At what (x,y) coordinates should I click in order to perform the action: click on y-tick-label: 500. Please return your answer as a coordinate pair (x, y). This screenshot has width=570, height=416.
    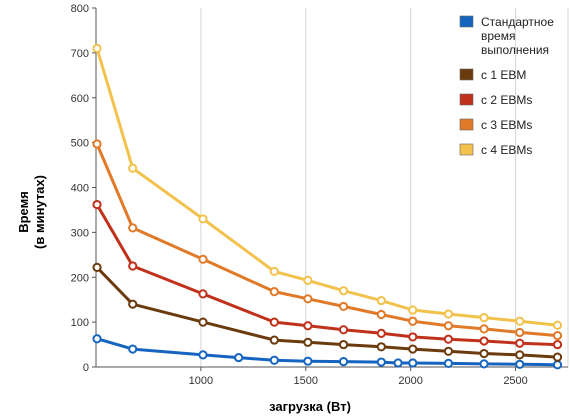
    Looking at the image, I should click on (80, 144).